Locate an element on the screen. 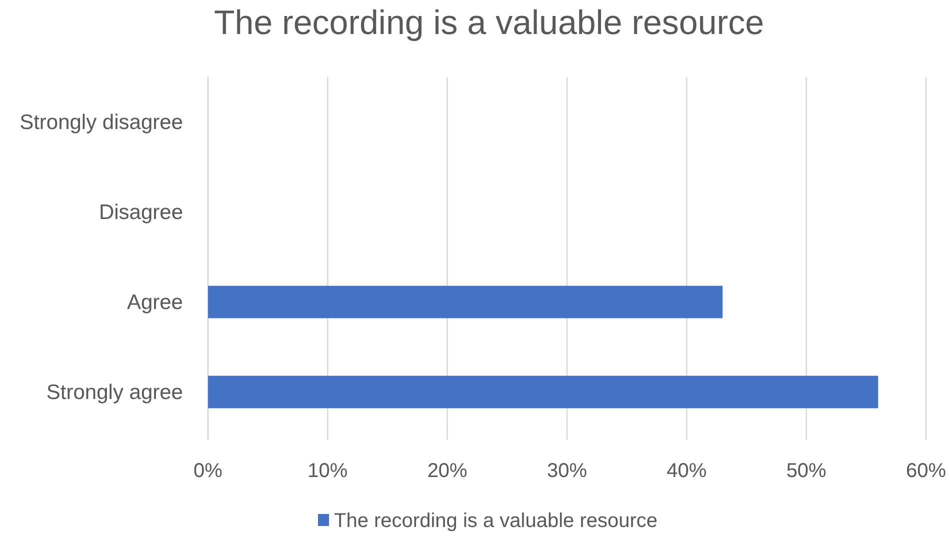 Image resolution: width=950 pixels, height=537 pixels. x-tick-label: 50% is located at coordinates (806, 471).